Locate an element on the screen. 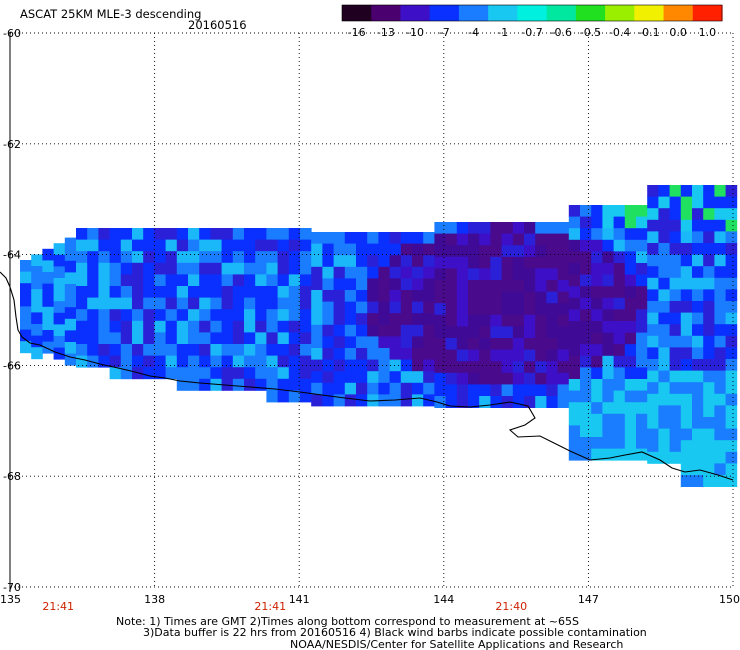 This screenshot has height=650, width=740. y-tick-label: -66 is located at coordinates (12, 365).